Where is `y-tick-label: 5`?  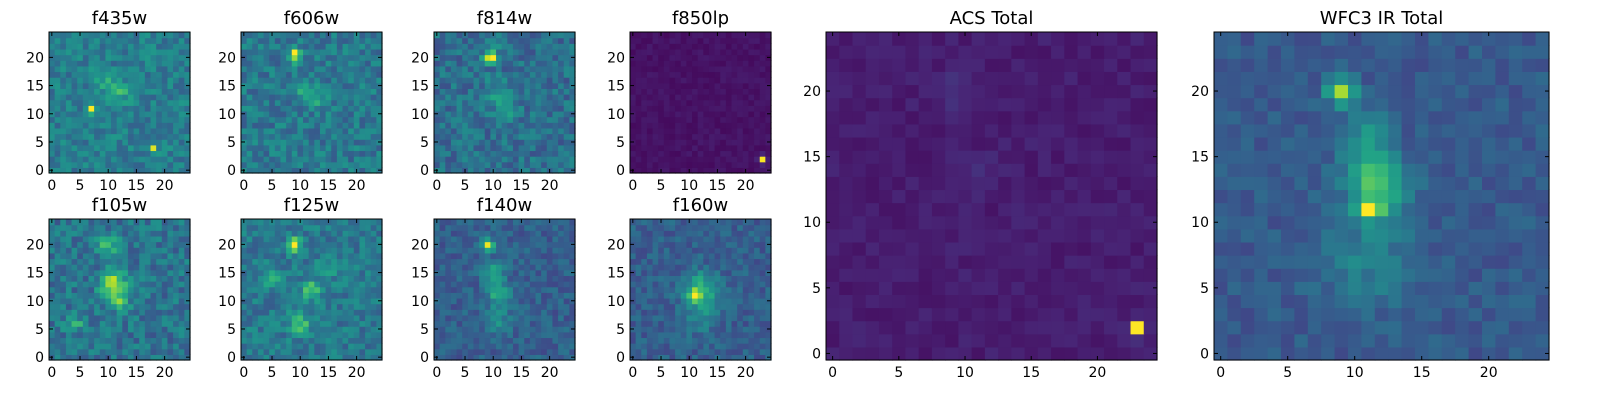 y-tick-label: 5 is located at coordinates (424, 143).